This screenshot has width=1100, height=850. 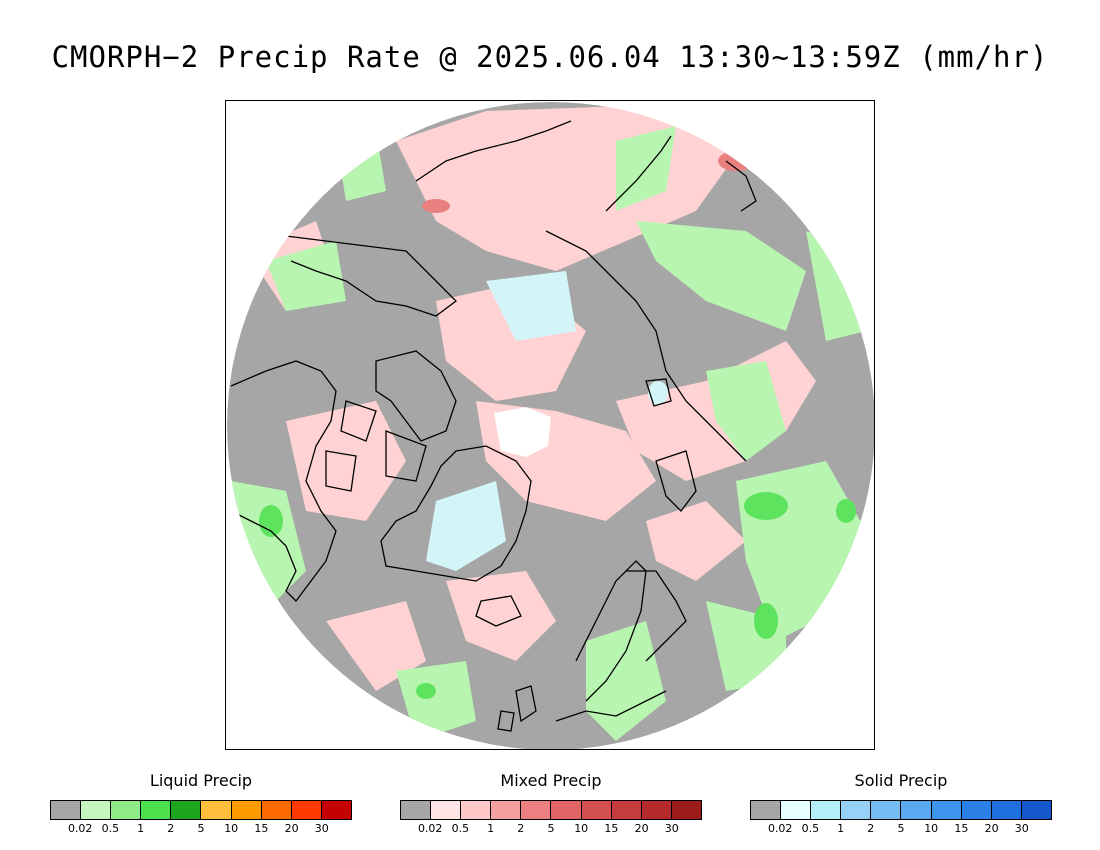 I want to click on legend-mixed-title: Mixed Precip, so click(x=551, y=780).